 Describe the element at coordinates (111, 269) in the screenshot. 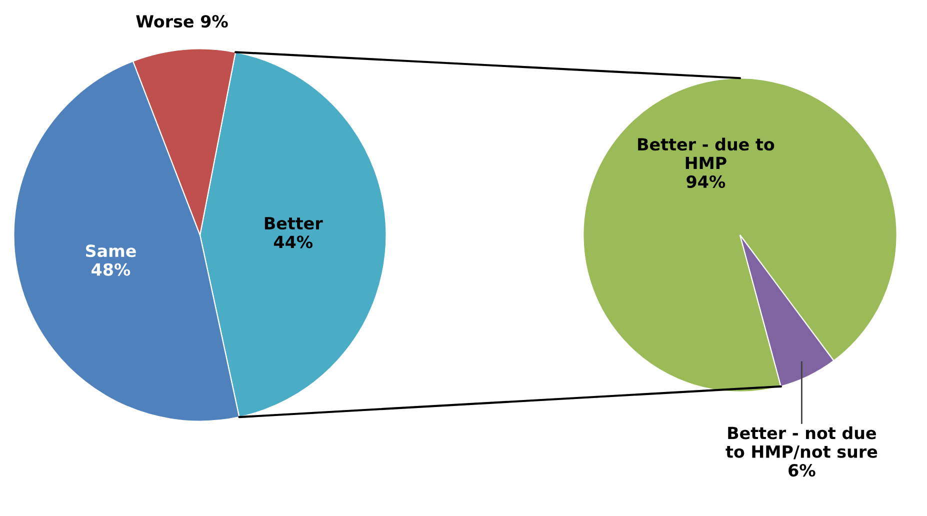

I see `data-label: 48%` at that location.